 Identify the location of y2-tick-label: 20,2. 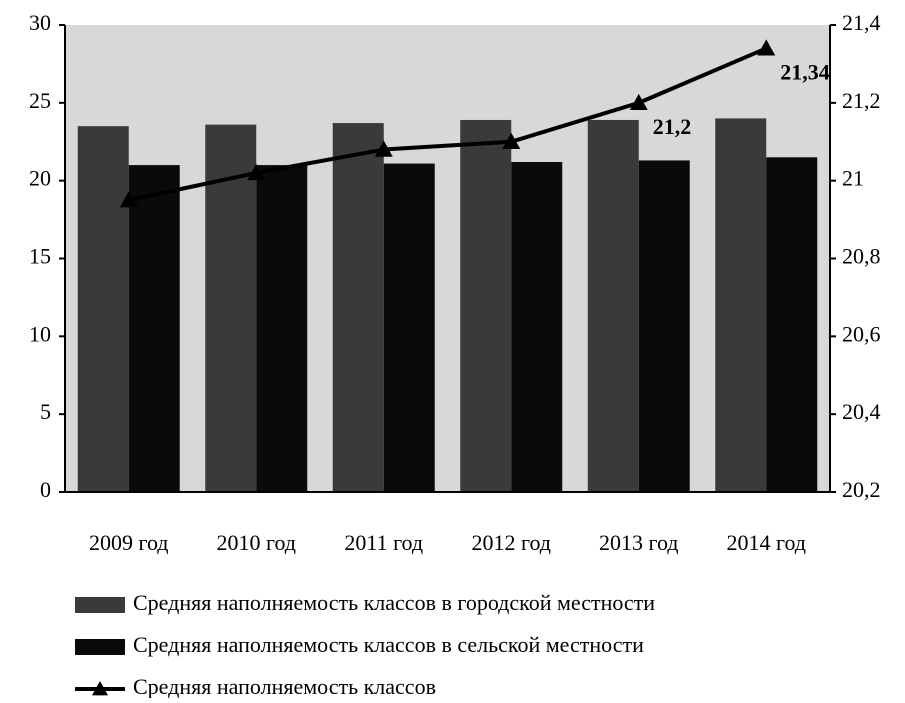
(861, 489).